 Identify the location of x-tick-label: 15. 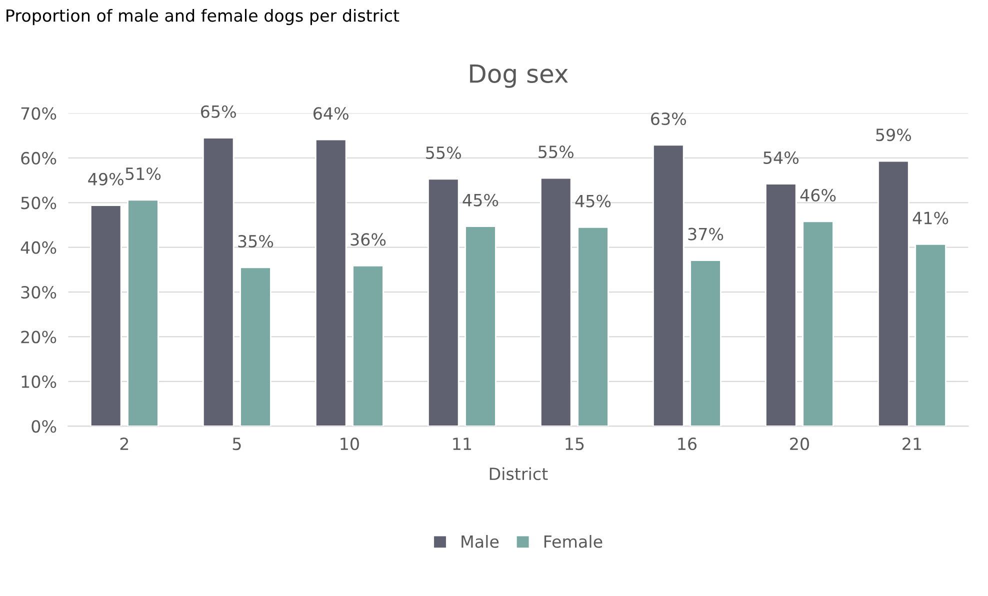
(575, 444).